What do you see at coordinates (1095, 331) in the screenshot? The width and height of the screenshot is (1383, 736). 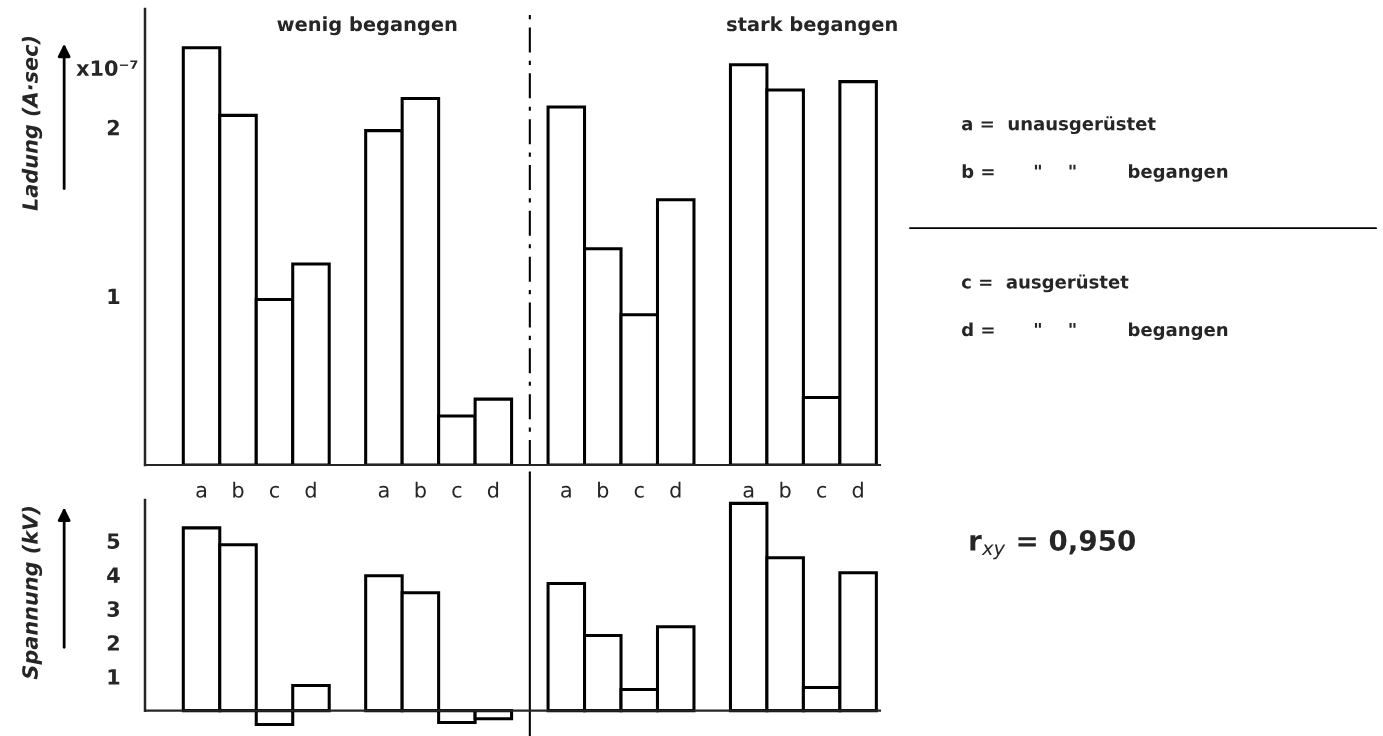 I see `text: d = " " begangen` at bounding box center [1095, 331].